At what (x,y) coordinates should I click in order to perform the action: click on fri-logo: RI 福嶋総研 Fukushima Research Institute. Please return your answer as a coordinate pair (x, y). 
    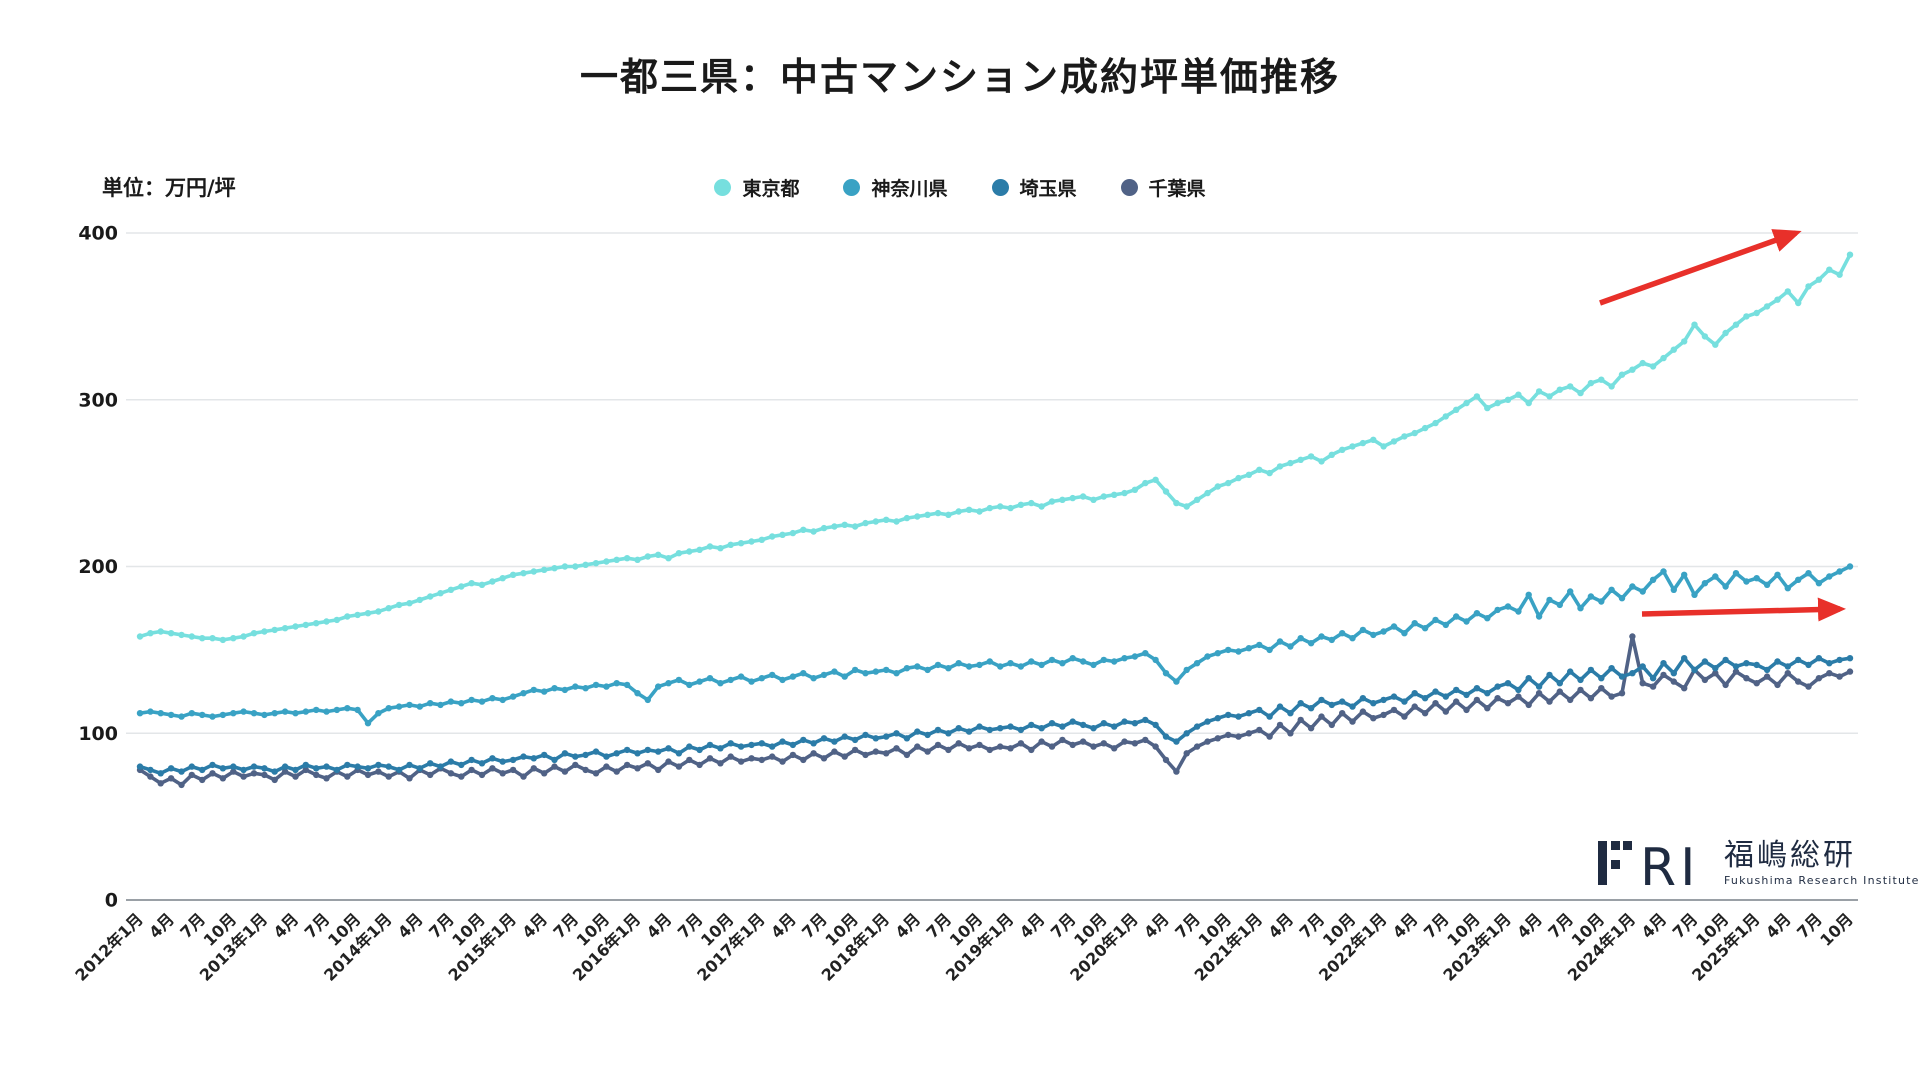
    Looking at the image, I should click on (1758, 863).